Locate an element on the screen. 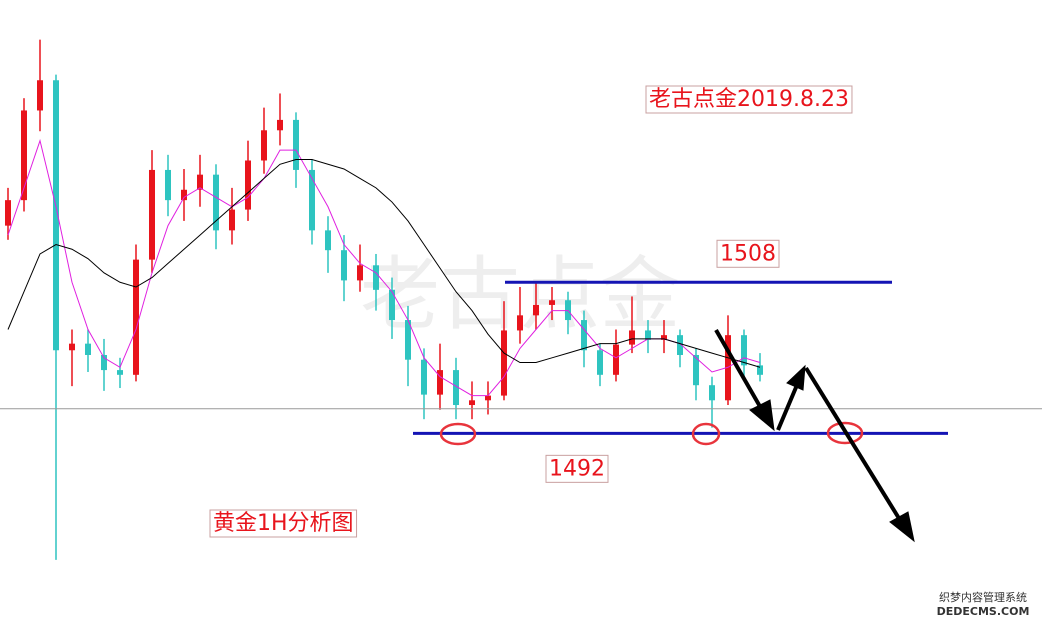 Image resolution: width=1042 pixels, height=625 pixels. chart-subtitle: 黄金1H分析图 is located at coordinates (283, 523).